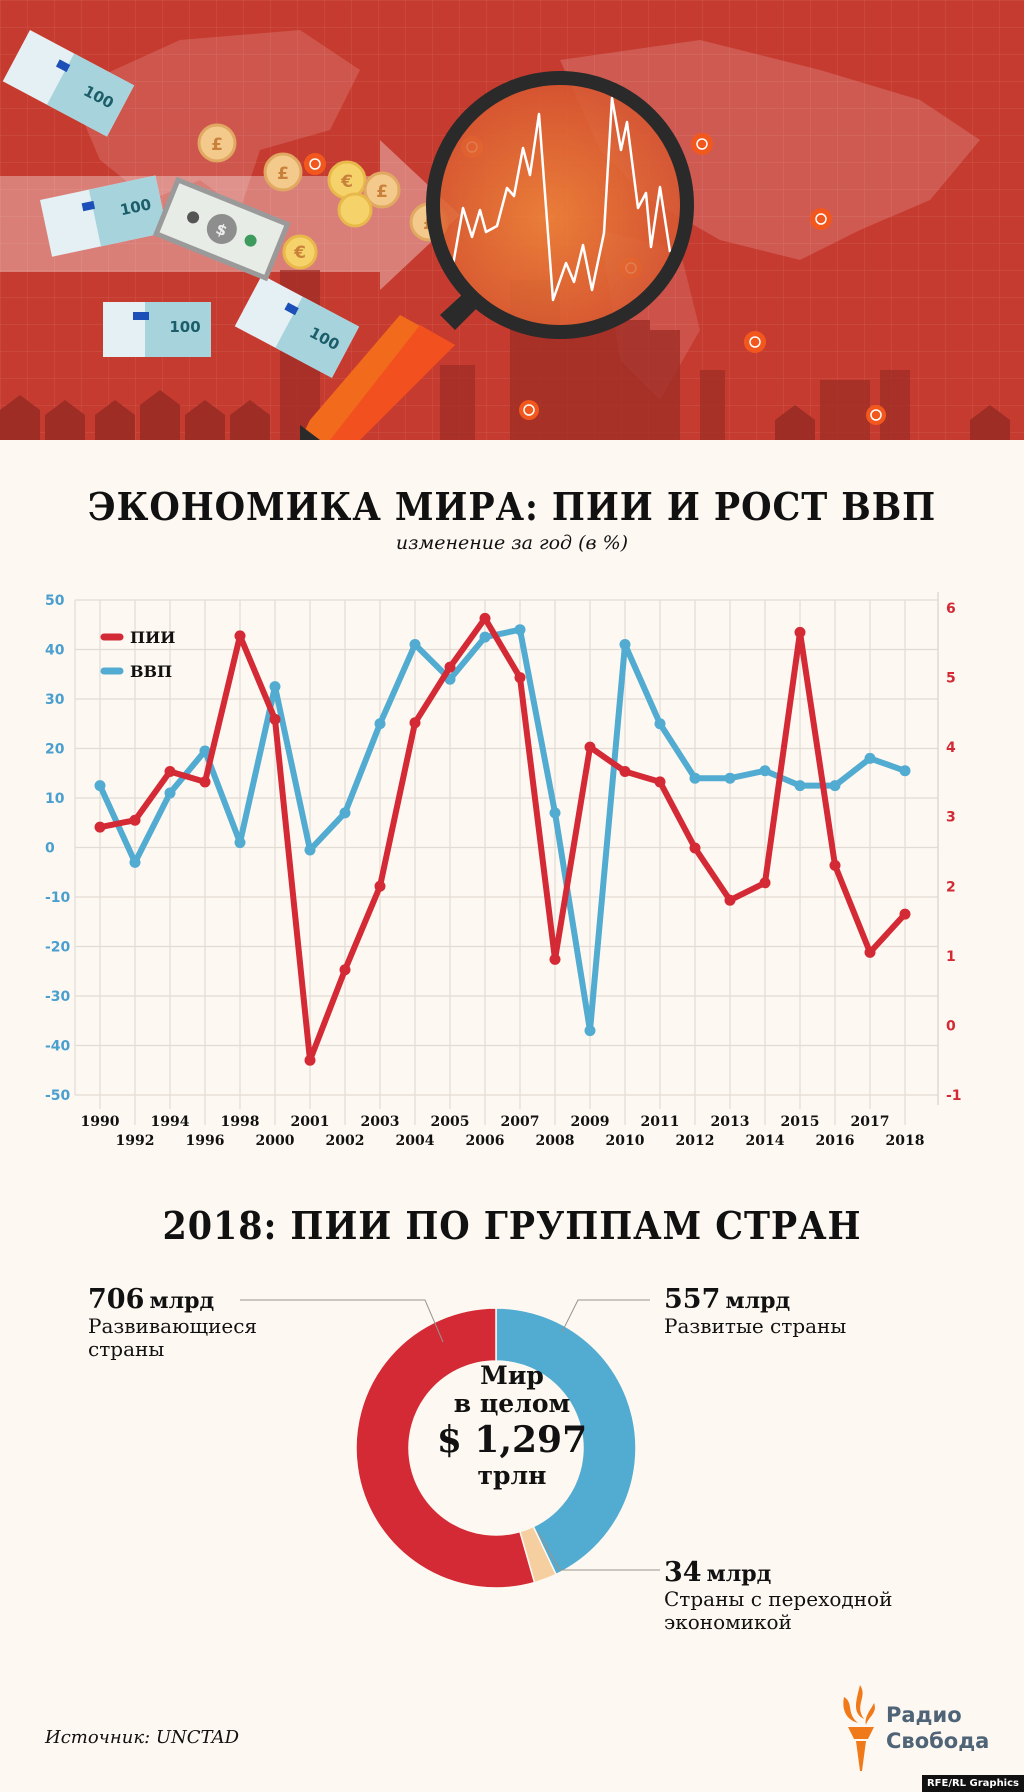 Image resolution: width=1024 pixels, height=1792 pixels. I want to click on x-tick: 2015, so click(800, 1122).